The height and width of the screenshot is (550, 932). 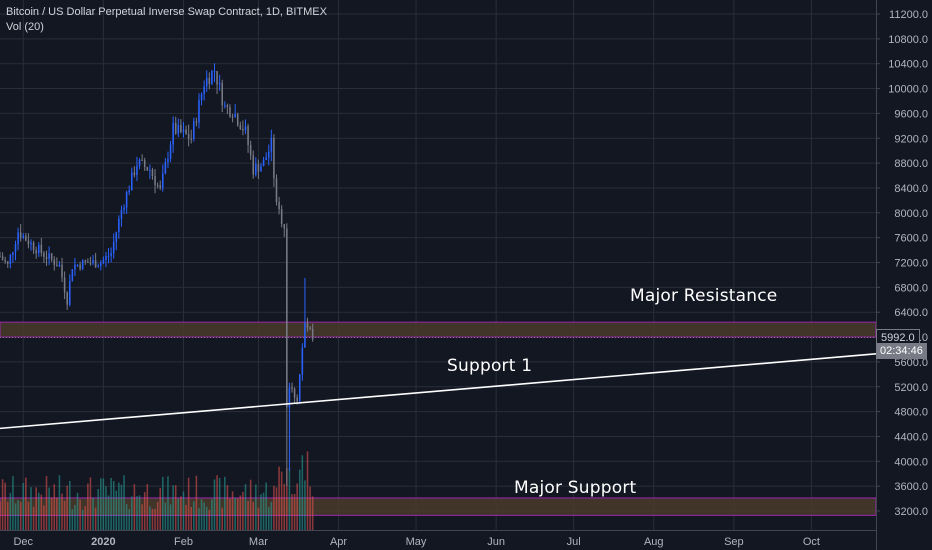 What do you see at coordinates (258, 542) in the screenshot?
I see `time-tick-label: Mar` at bounding box center [258, 542].